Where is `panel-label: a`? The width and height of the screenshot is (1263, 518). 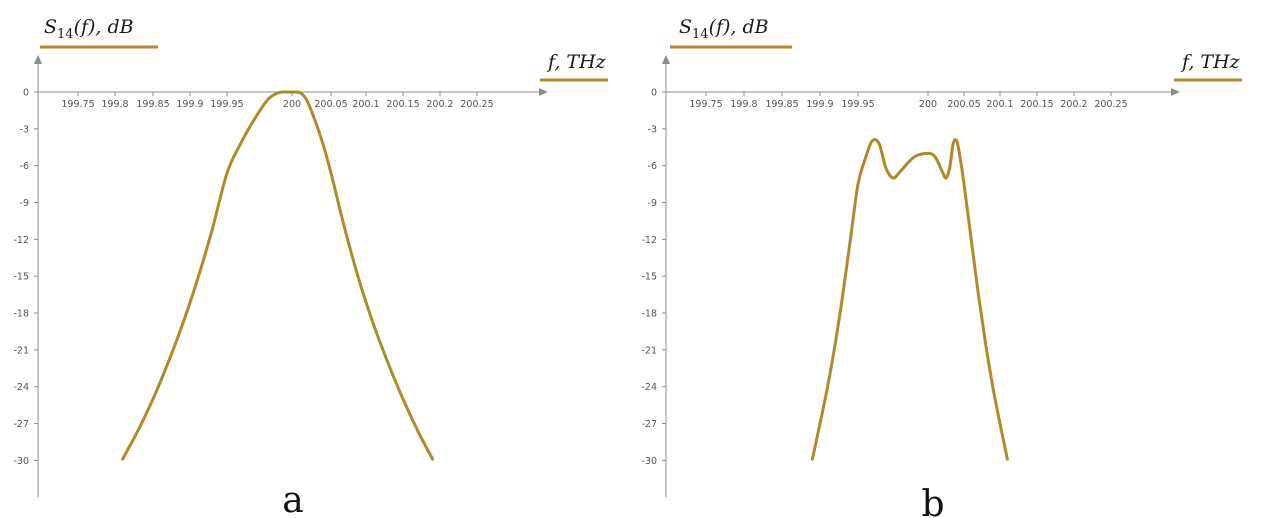
panel-label: a is located at coordinates (292, 499).